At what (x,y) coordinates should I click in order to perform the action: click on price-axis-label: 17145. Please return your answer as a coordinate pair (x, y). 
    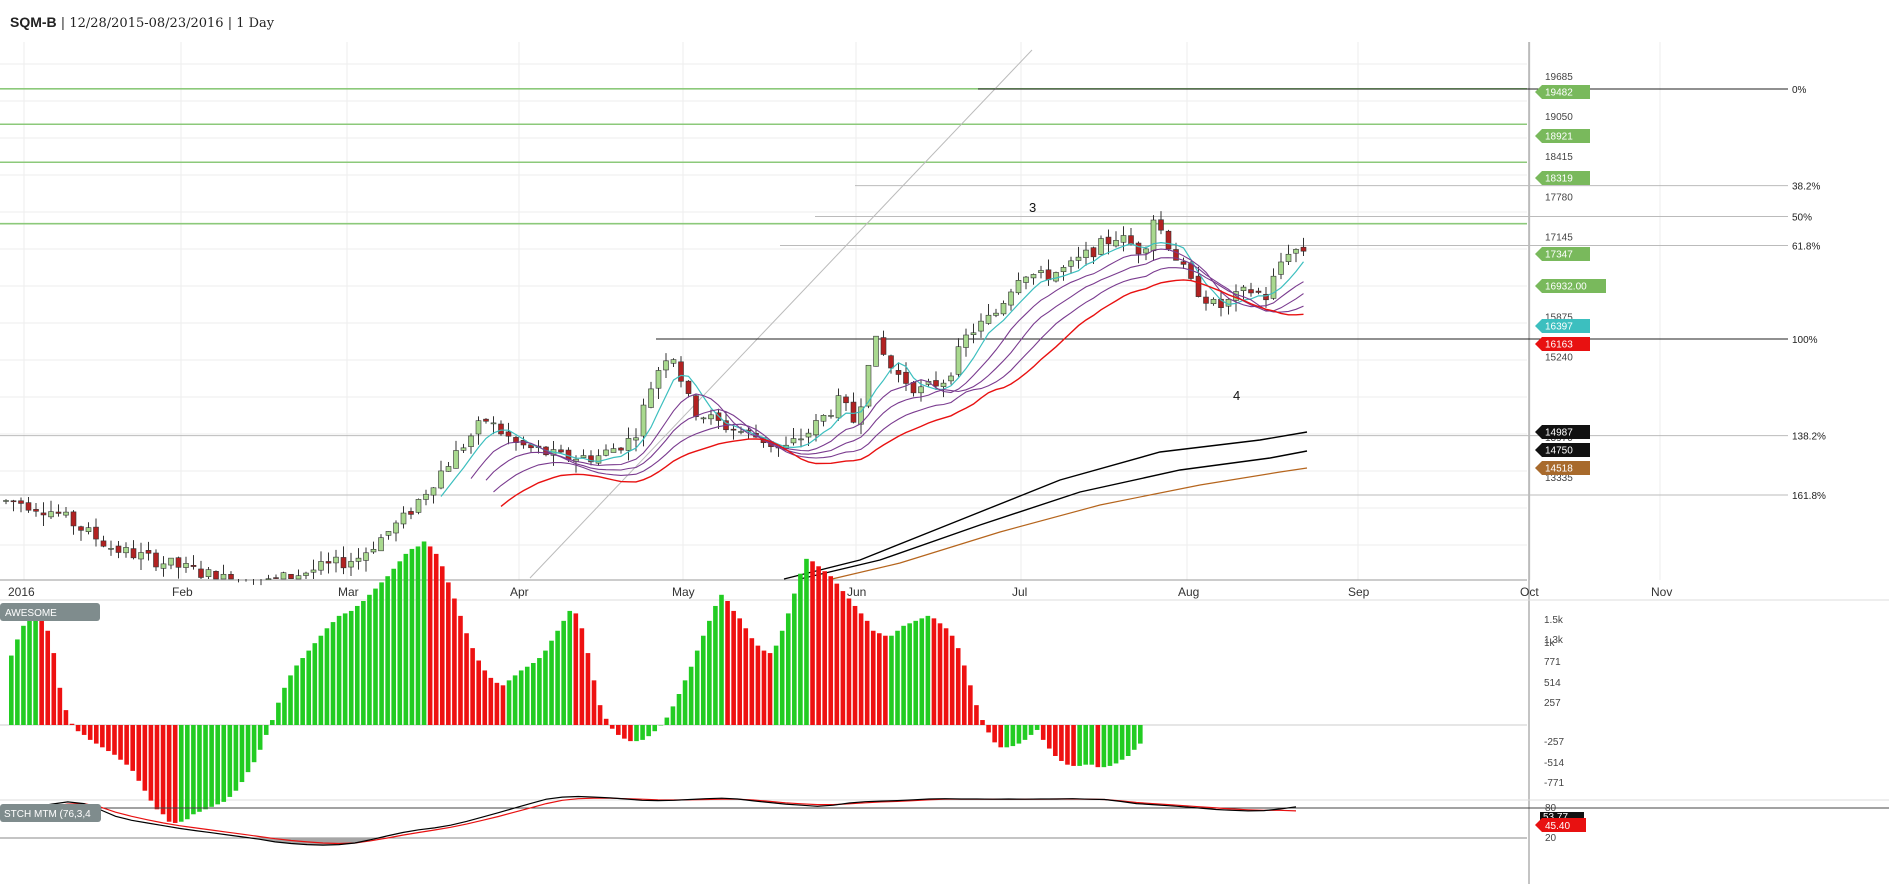
    Looking at the image, I should click on (1559, 237).